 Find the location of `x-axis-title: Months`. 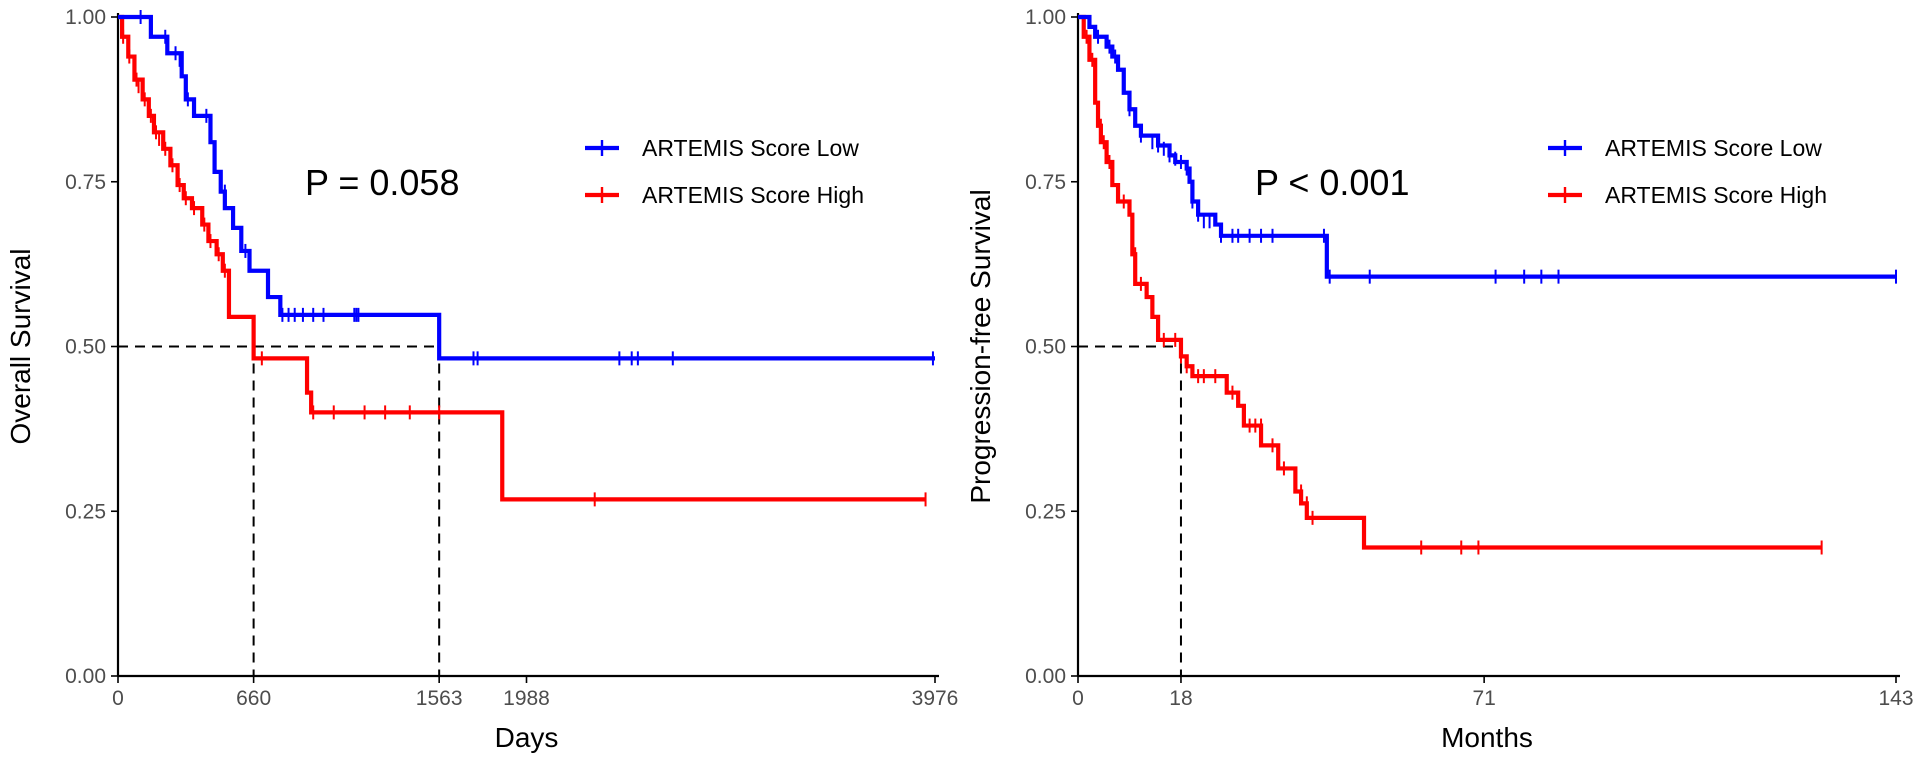

x-axis-title: Months is located at coordinates (1487, 737).